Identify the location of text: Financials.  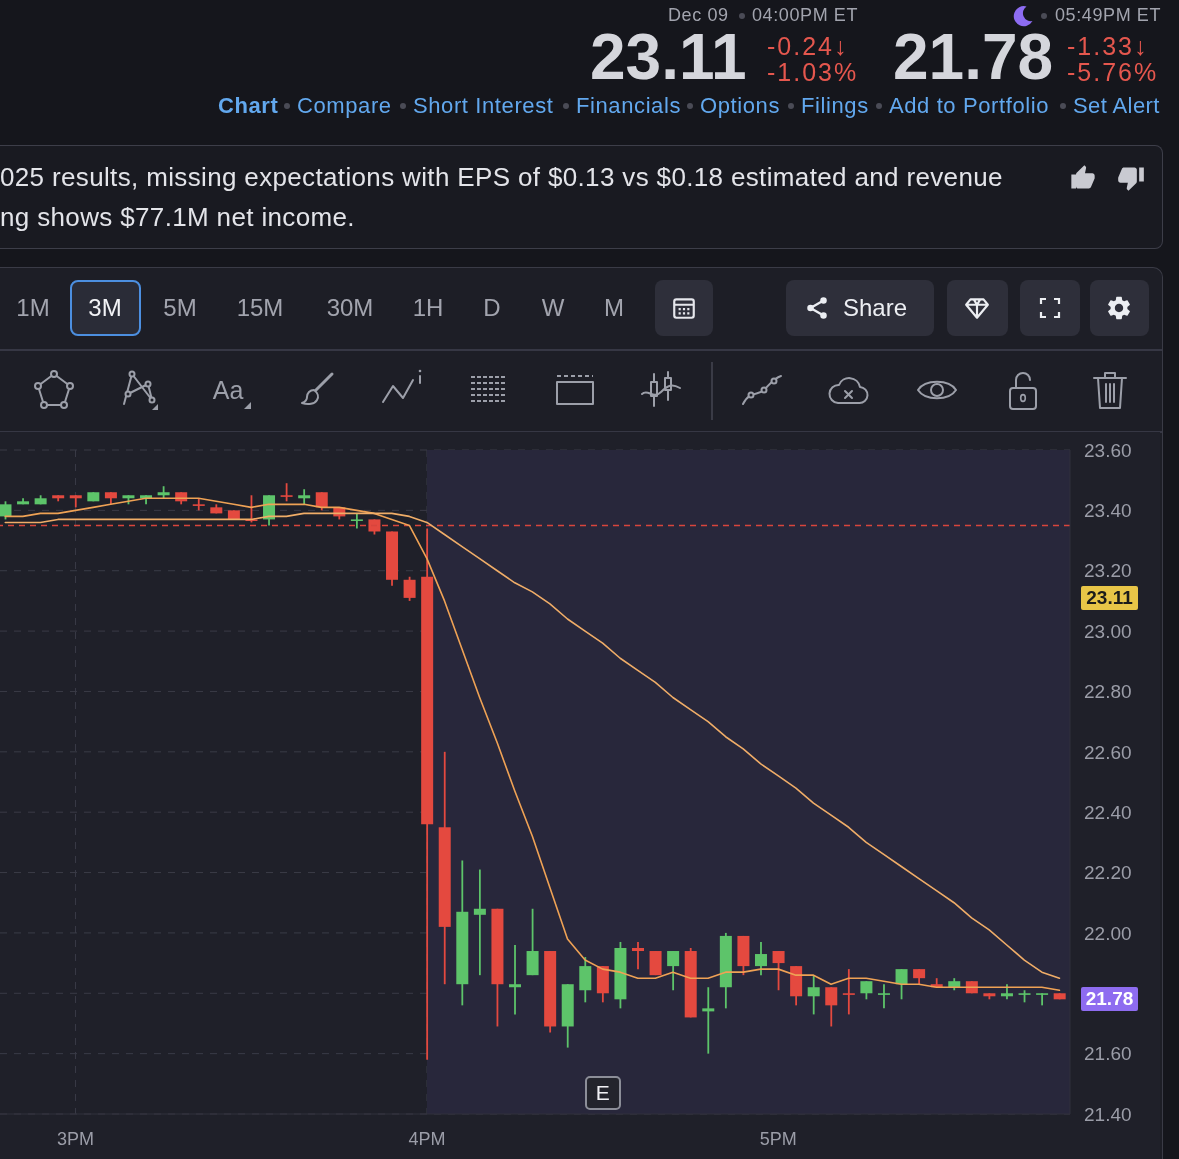
(629, 106).